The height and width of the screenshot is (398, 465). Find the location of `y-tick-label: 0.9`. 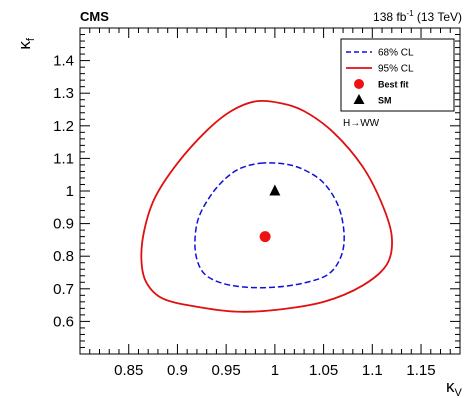

y-tick-label: 0.9 is located at coordinates (63, 224).